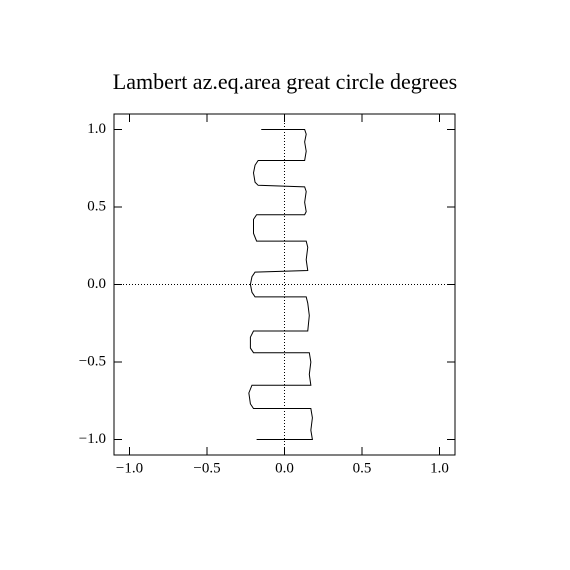 This screenshot has height=570, width=570. I want to click on x-tick-label: −0.5, so click(206, 468).